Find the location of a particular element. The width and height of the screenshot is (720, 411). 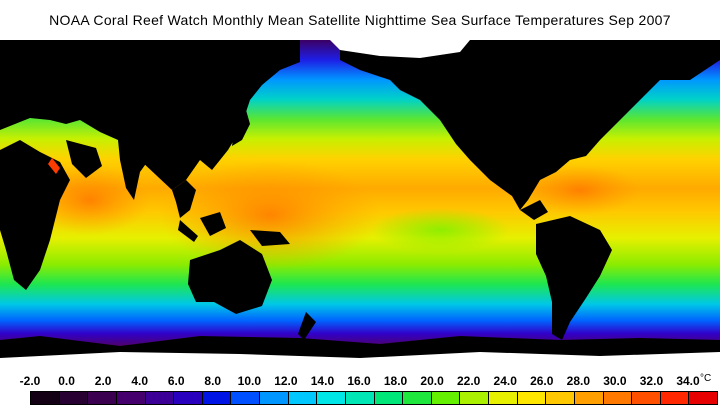

colorbar-tick-label: 34.0 is located at coordinates (688, 381).